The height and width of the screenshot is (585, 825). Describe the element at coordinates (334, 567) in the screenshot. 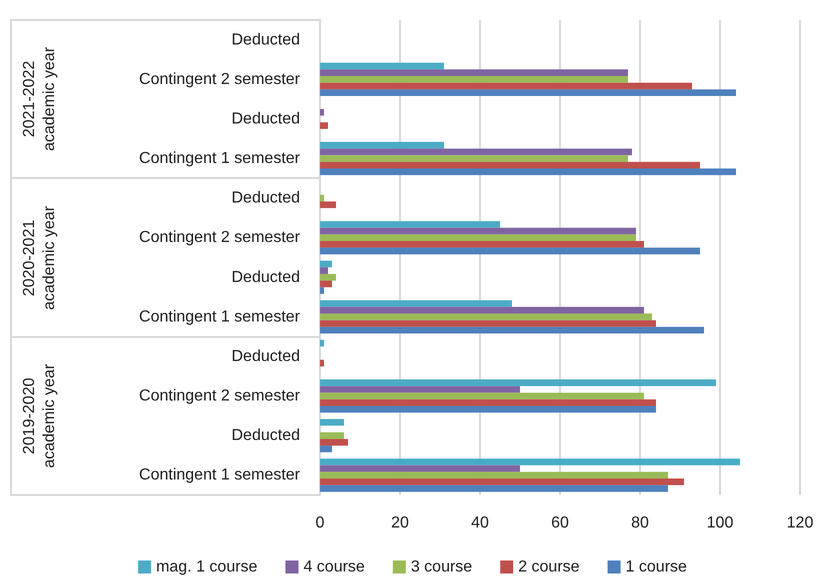

I see `legend-label: 4 course` at that location.